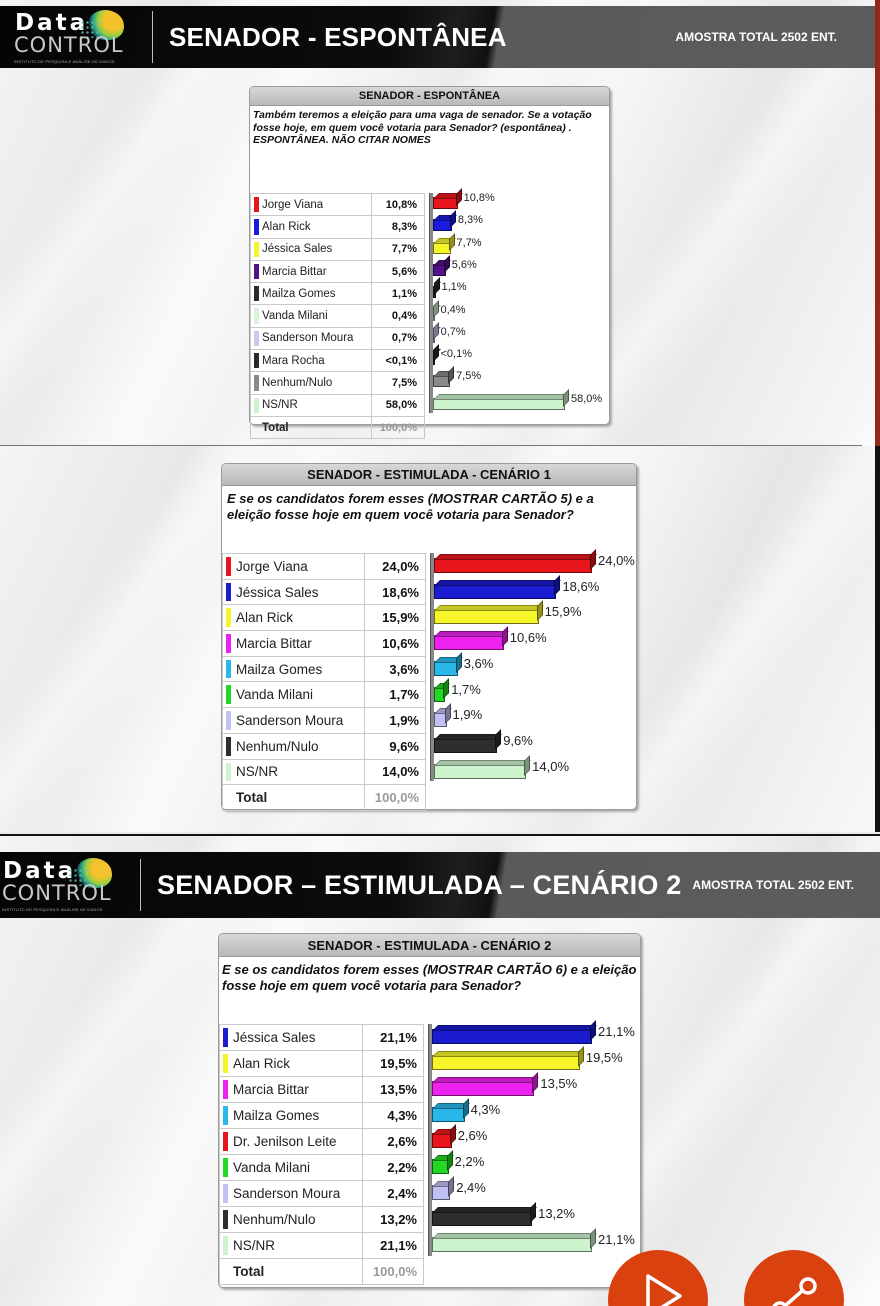  Describe the element at coordinates (297, 383) in the screenshot. I see `candidate-label: Nenhum/Nulo` at that location.